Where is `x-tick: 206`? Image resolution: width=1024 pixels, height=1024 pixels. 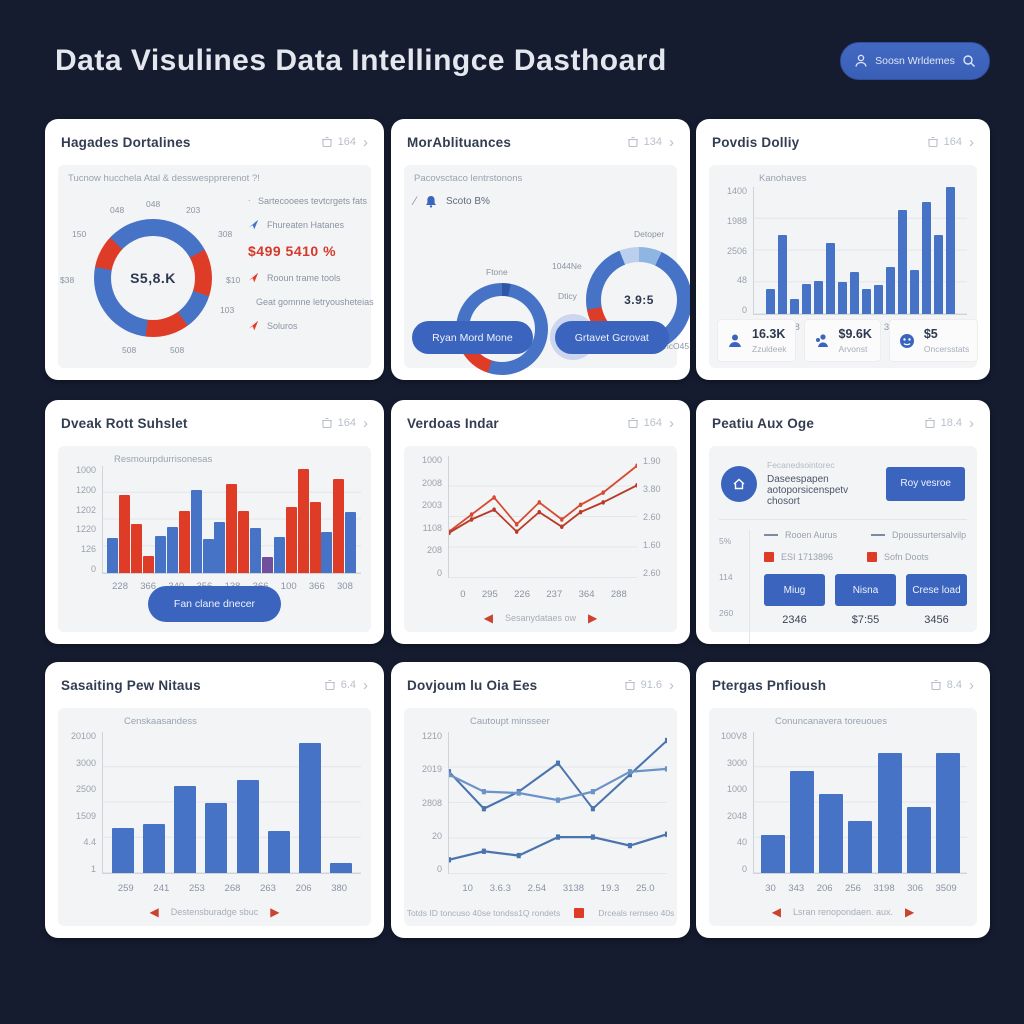 x-tick: 206 is located at coordinates (824, 888).